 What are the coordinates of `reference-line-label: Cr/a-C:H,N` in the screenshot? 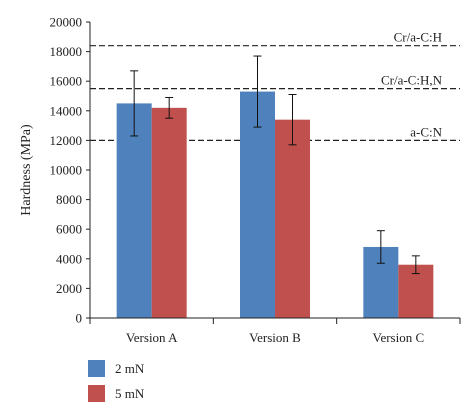 It's located at (412, 80).